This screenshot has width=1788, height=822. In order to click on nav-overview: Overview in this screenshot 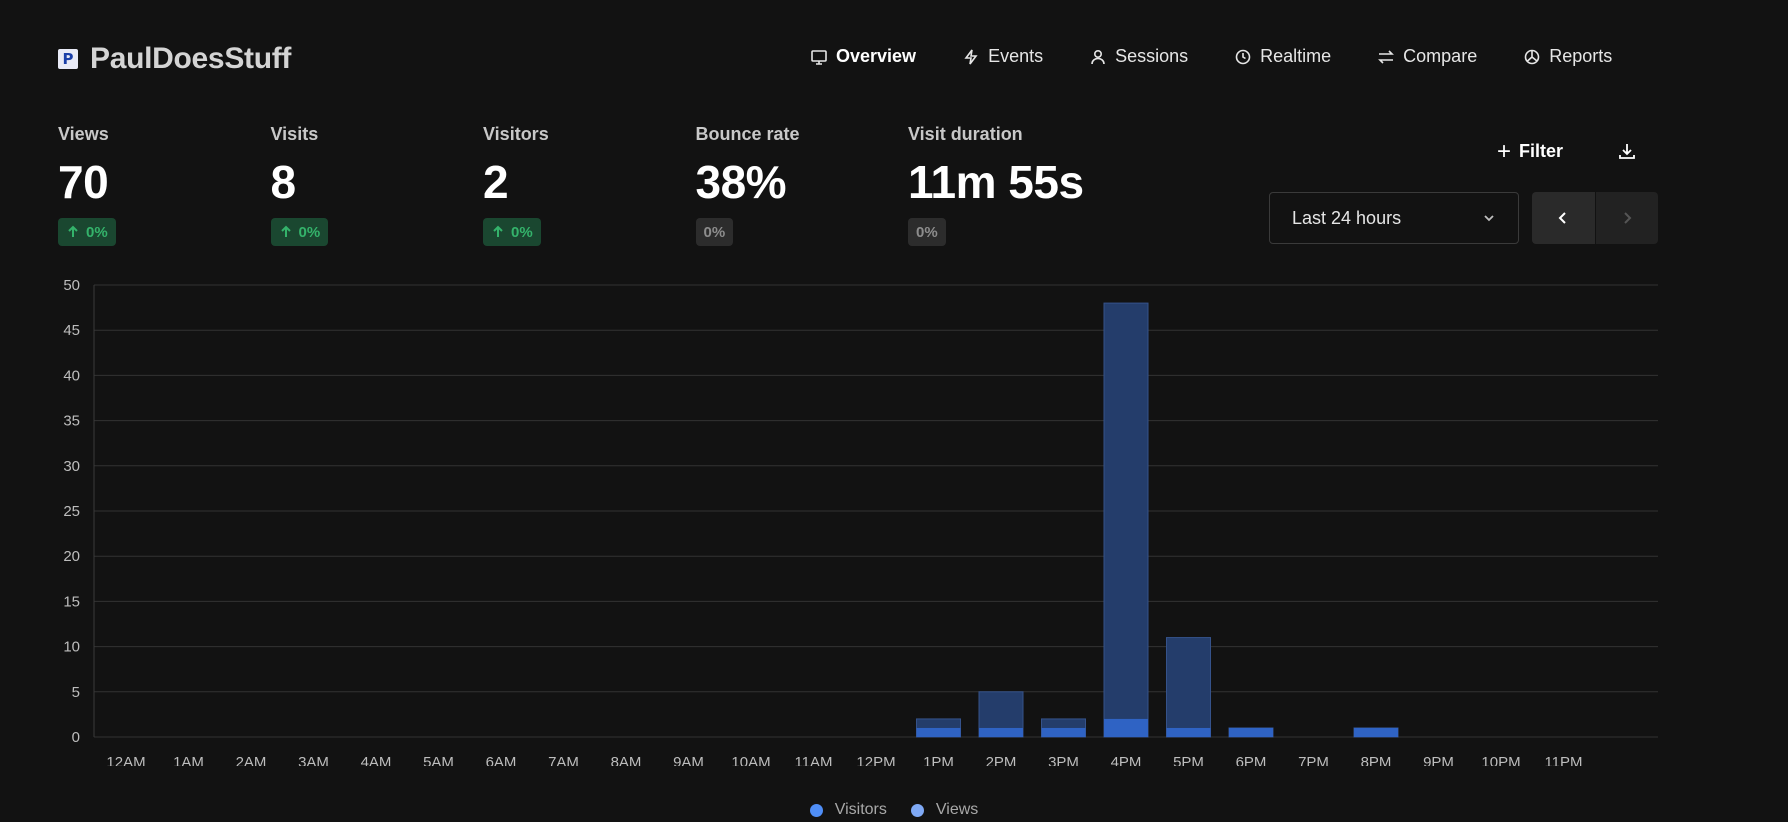, I will do `click(863, 56)`.